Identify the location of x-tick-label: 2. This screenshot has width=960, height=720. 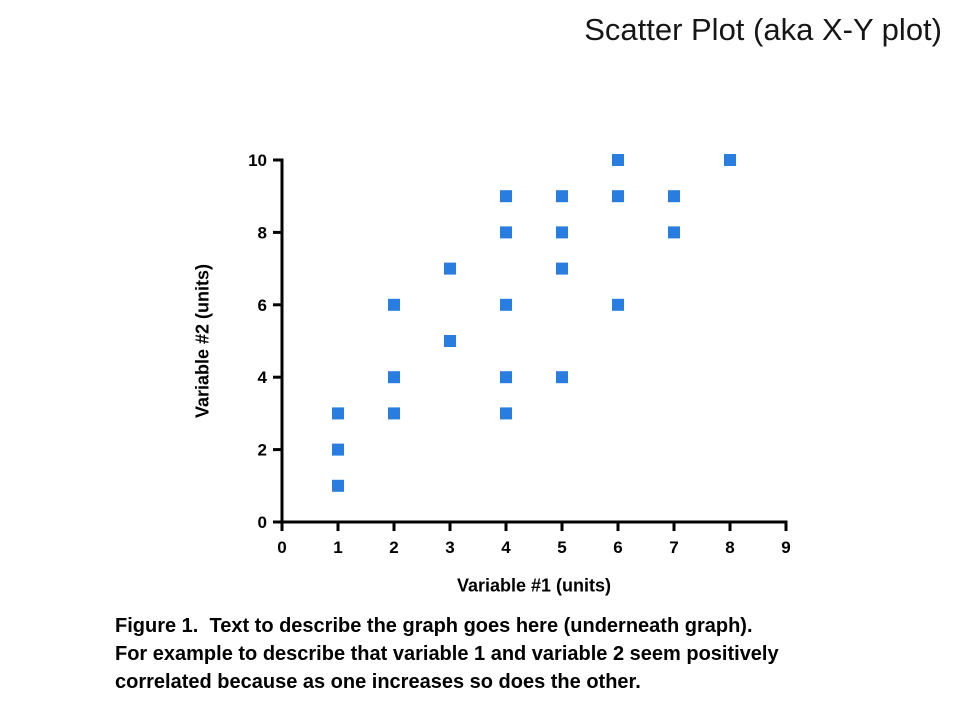
(393, 547).